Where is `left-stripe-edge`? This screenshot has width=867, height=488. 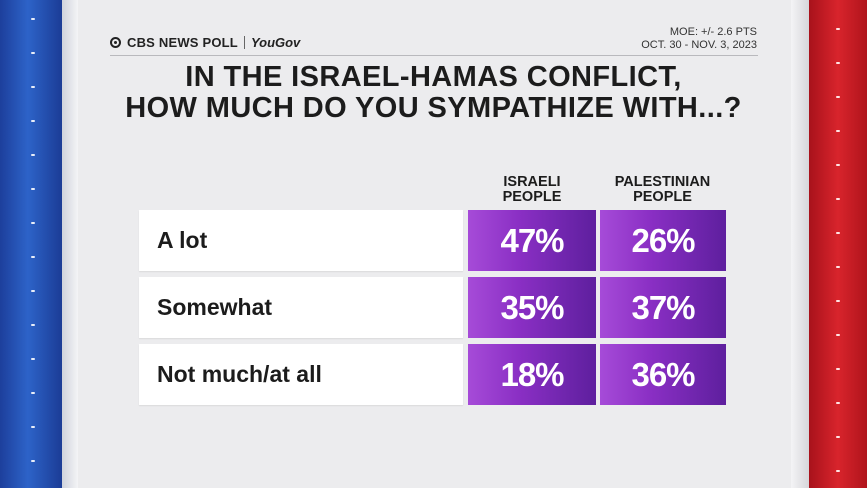 left-stripe-edge is located at coordinates (70, 244).